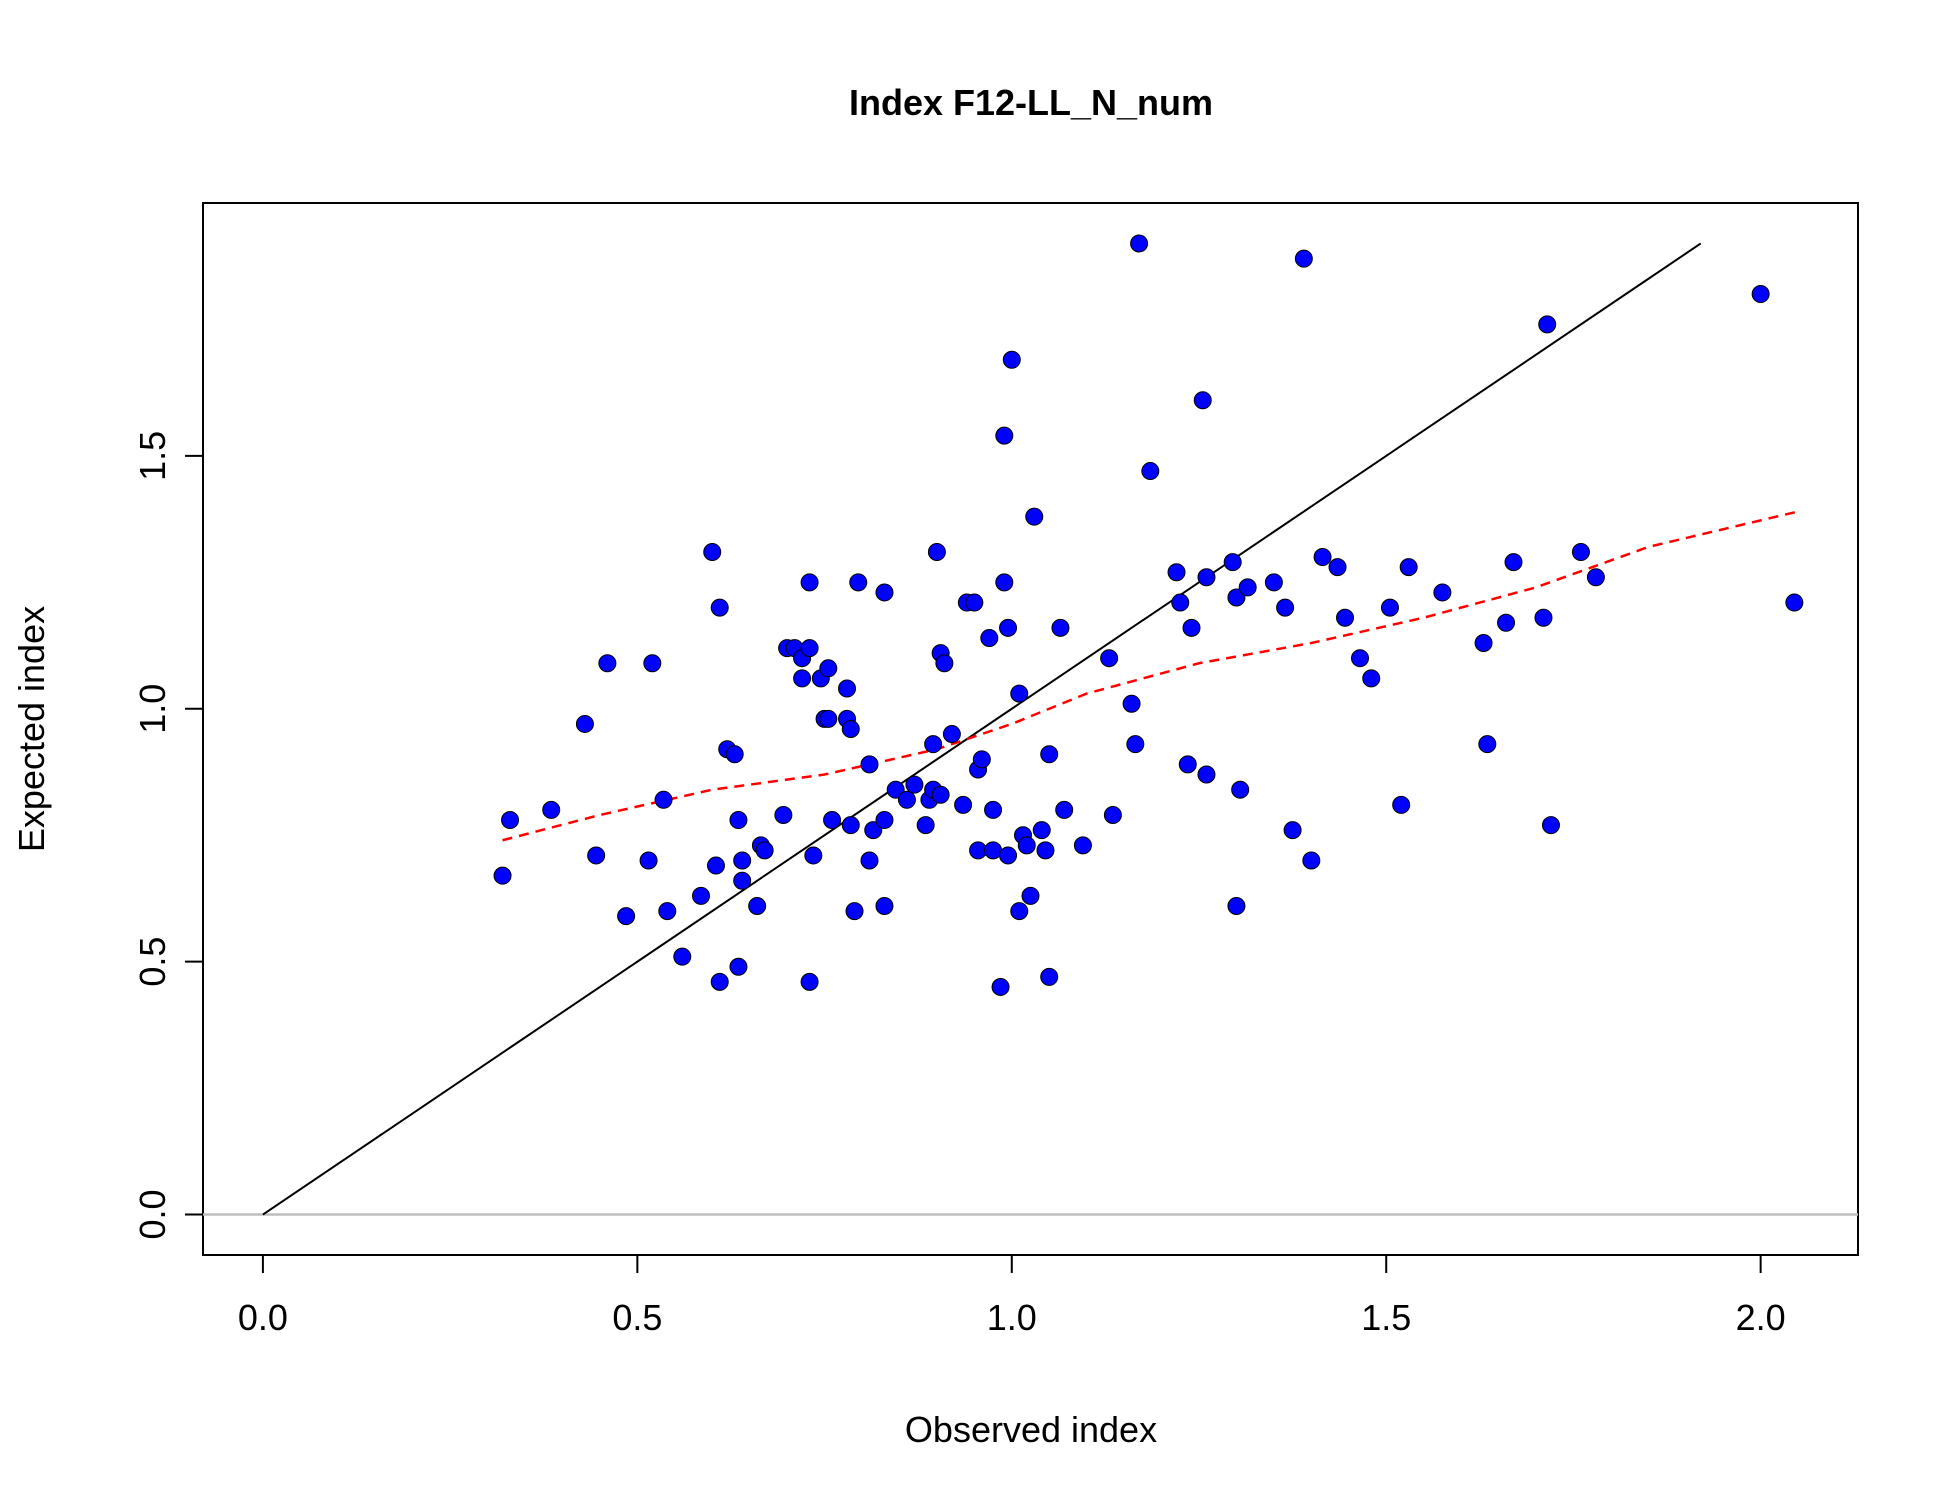 This screenshot has width=1950, height=1500. Describe the element at coordinates (152, 962) in the screenshot. I see `y-tick-label: 0.5` at that location.